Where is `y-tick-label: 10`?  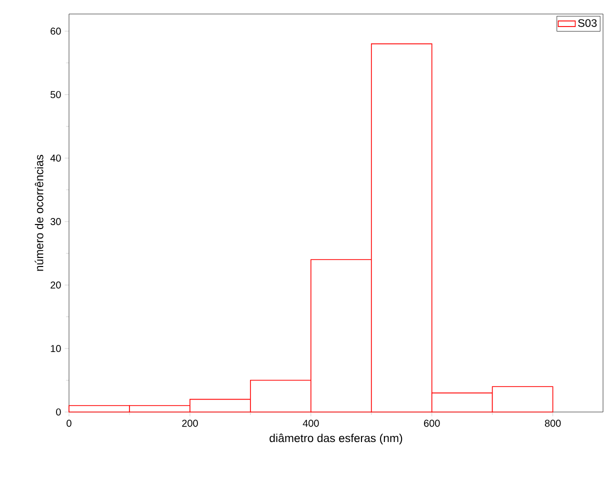
y-tick-label: 10 is located at coordinates (55, 348).